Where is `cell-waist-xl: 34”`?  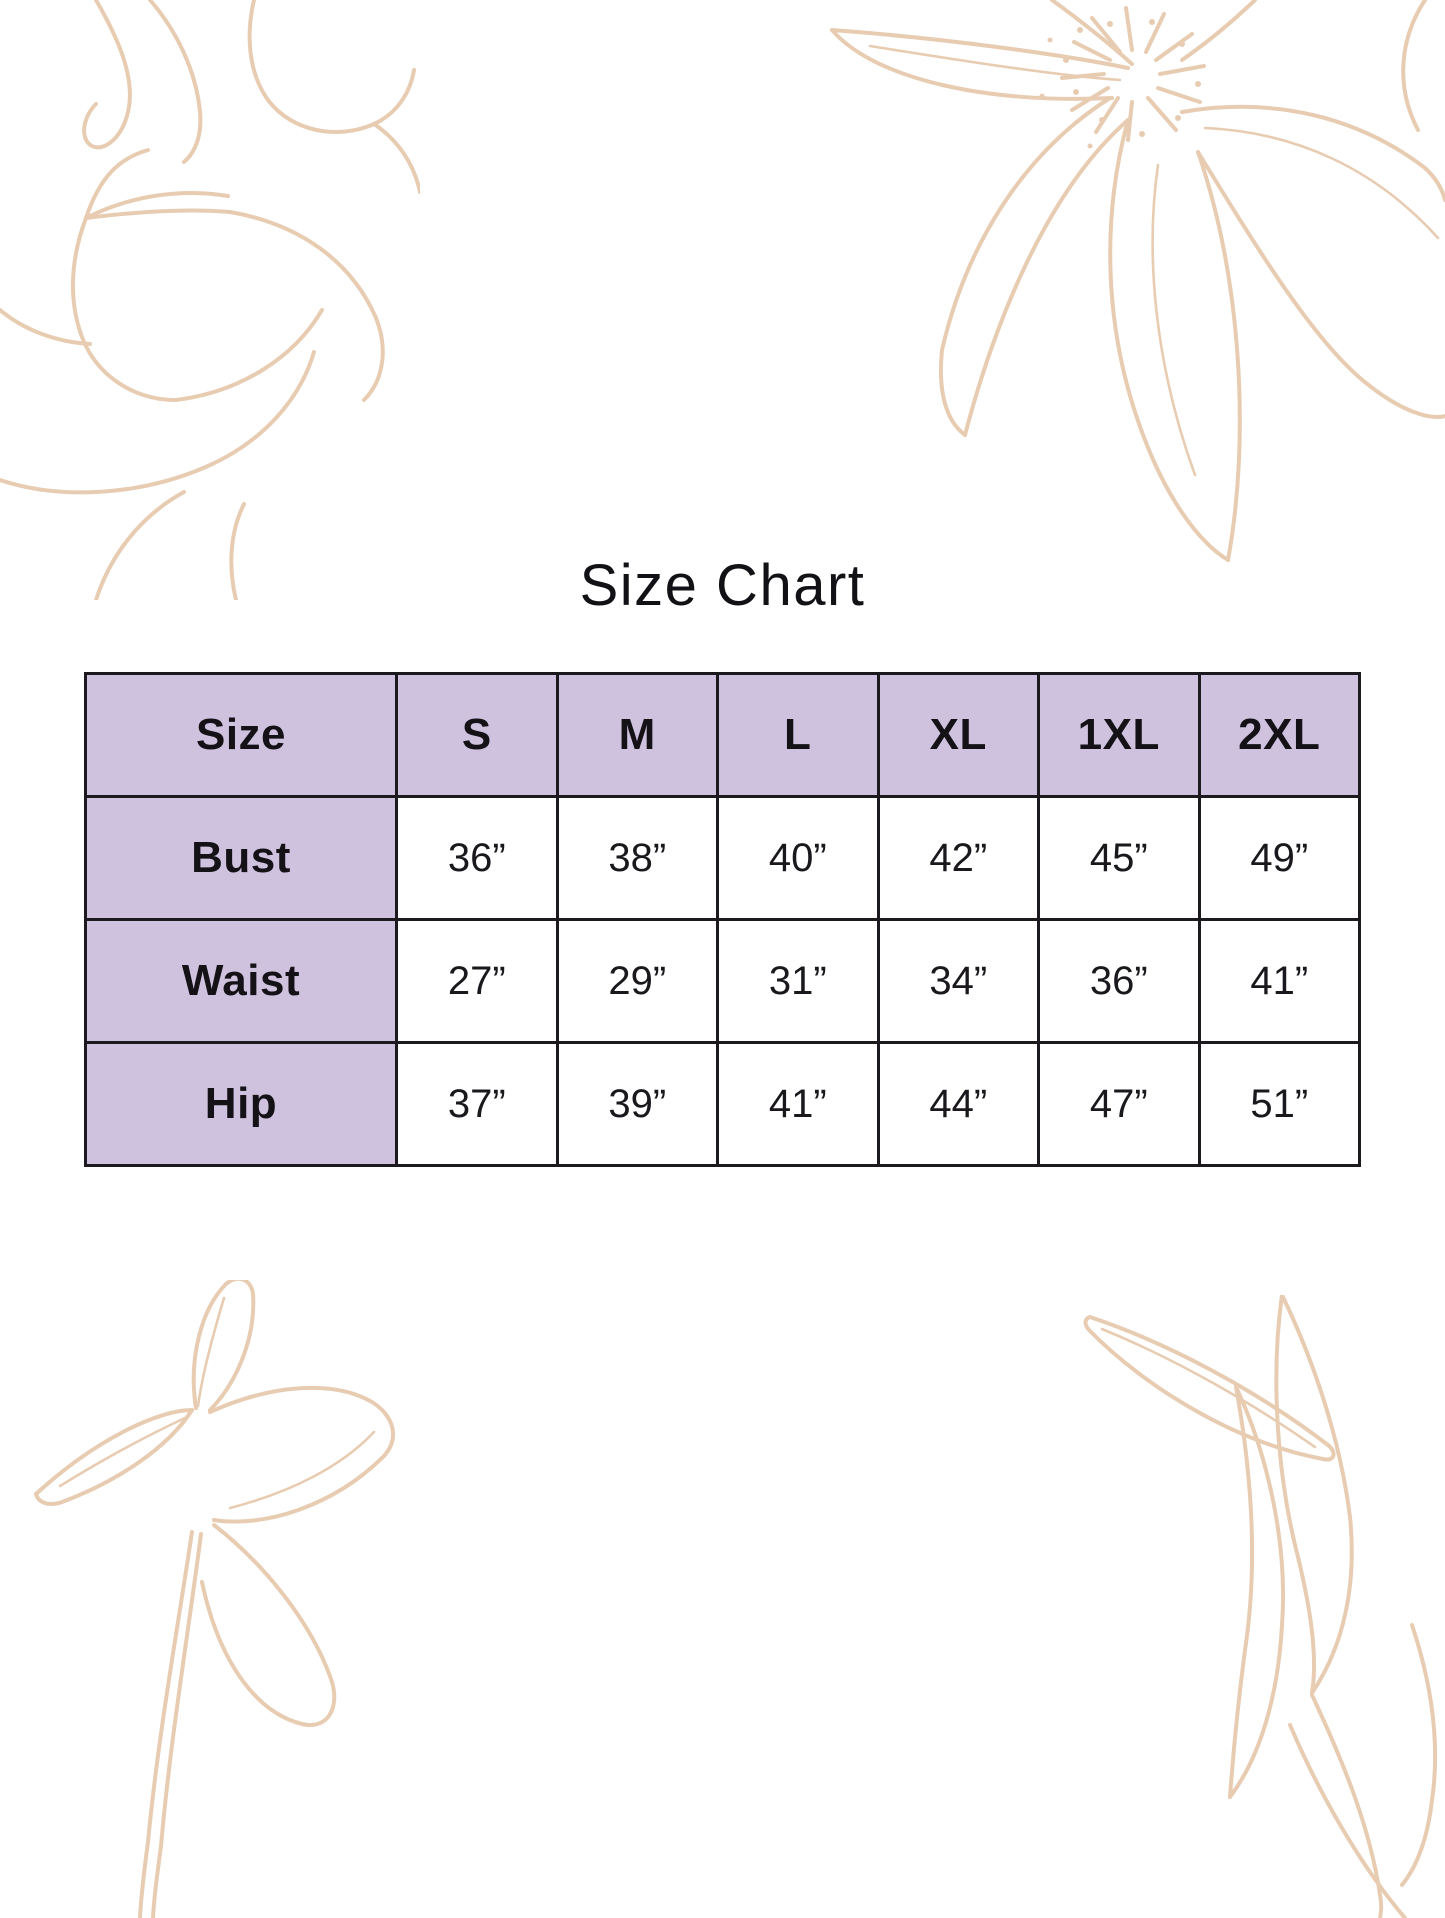 cell-waist-xl: 34” is located at coordinates (958, 981).